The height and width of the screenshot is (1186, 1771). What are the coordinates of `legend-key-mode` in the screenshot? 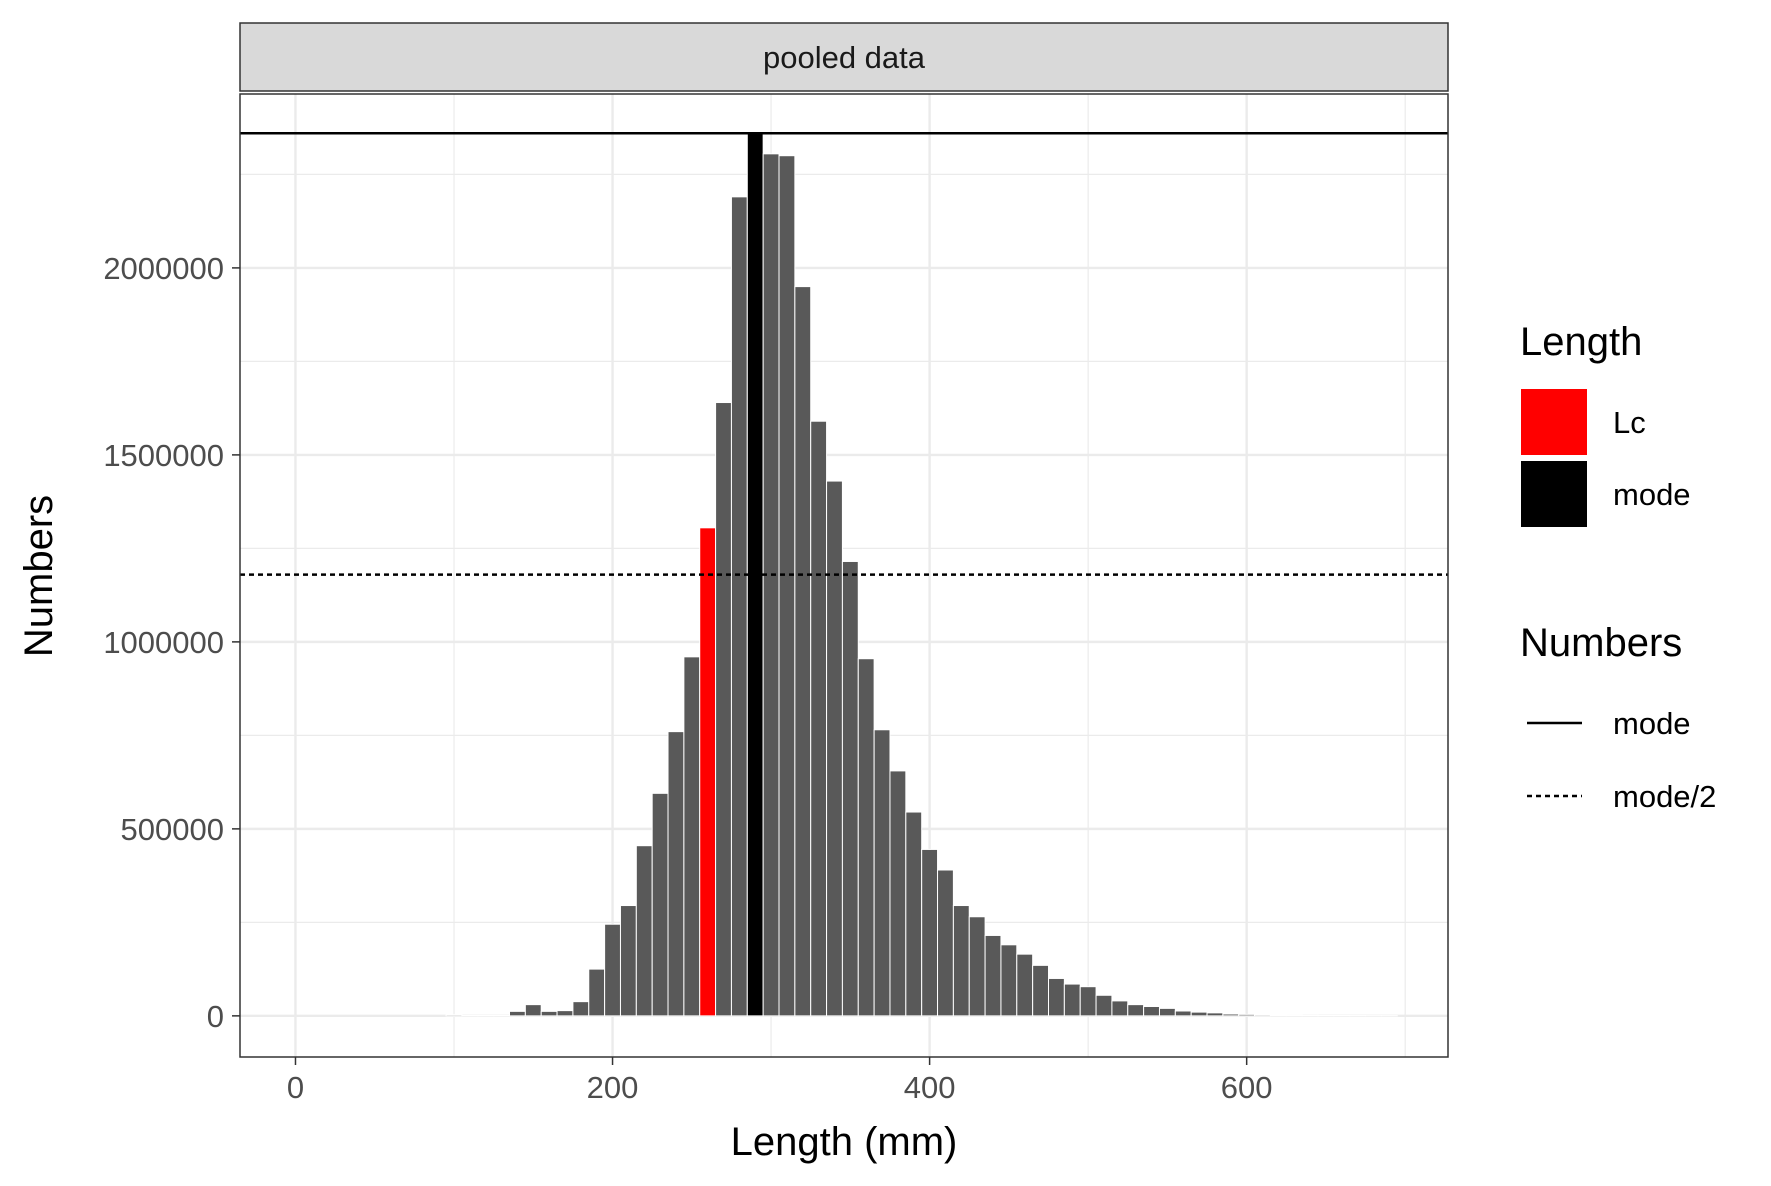 It's located at (1554, 494).